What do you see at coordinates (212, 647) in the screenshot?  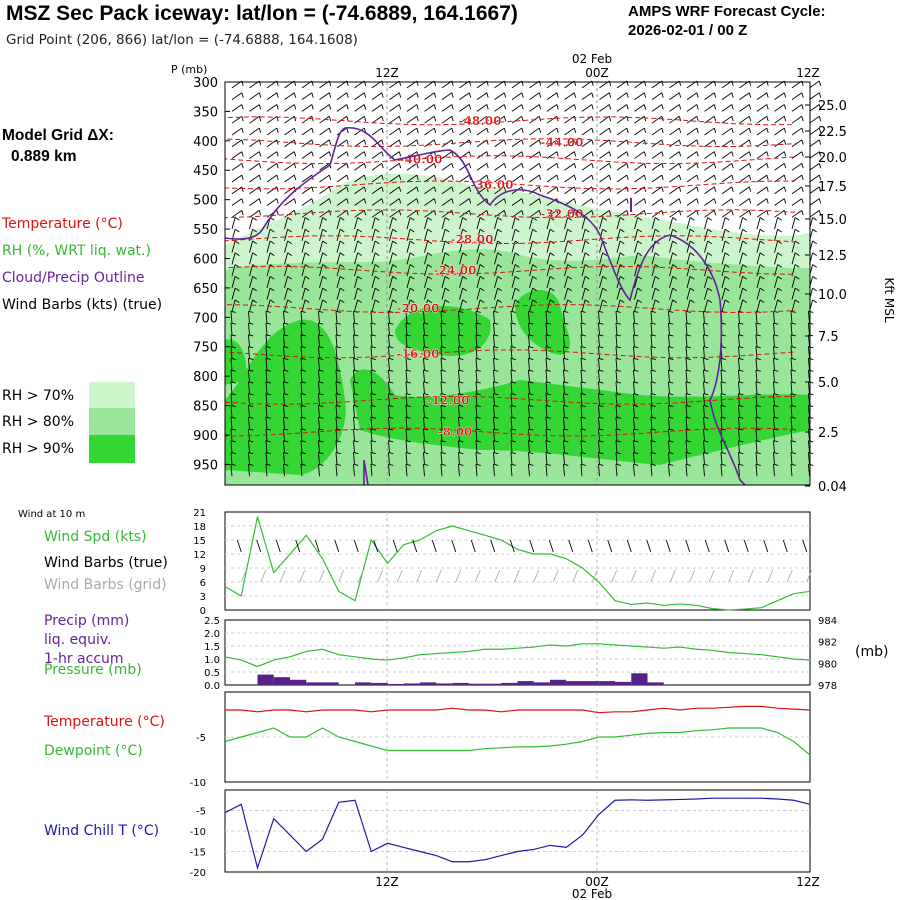 I see `precip-tick-label: 1.5` at bounding box center [212, 647].